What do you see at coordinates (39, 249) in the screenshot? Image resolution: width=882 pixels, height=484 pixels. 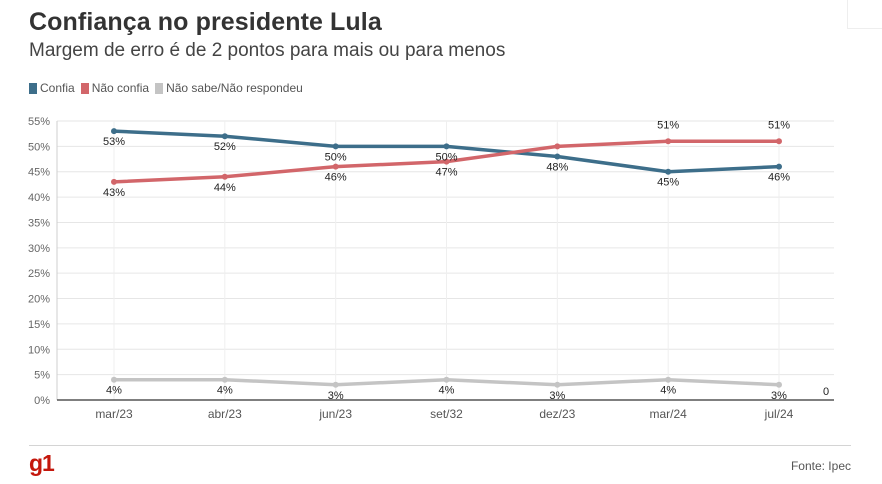 I see `y-tick-label: 30%` at bounding box center [39, 249].